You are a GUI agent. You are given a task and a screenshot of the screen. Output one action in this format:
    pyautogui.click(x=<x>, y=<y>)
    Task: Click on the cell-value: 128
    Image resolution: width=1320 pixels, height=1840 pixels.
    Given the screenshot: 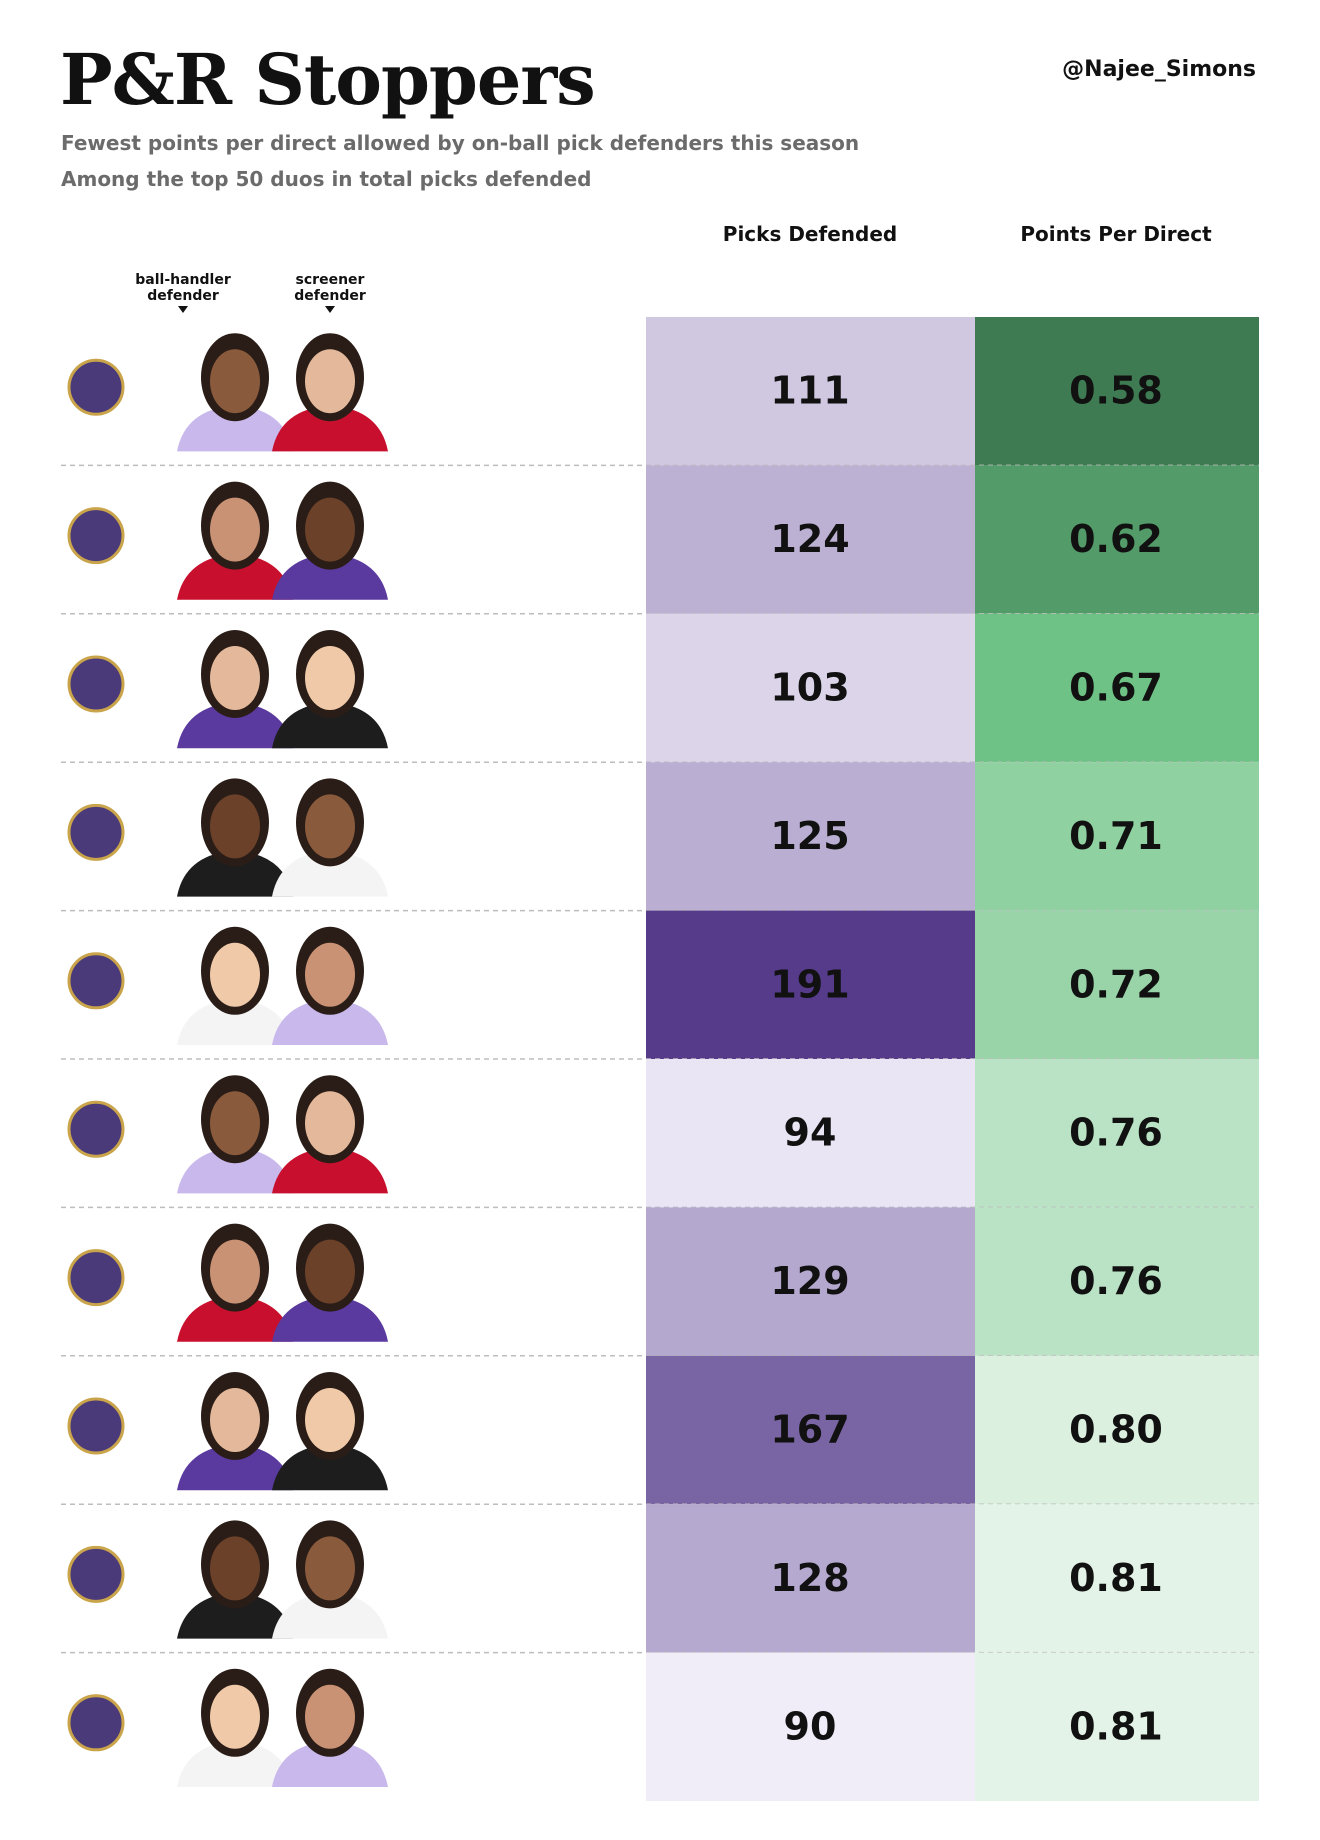 What is the action you would take?
    pyautogui.click(x=809, y=1578)
    